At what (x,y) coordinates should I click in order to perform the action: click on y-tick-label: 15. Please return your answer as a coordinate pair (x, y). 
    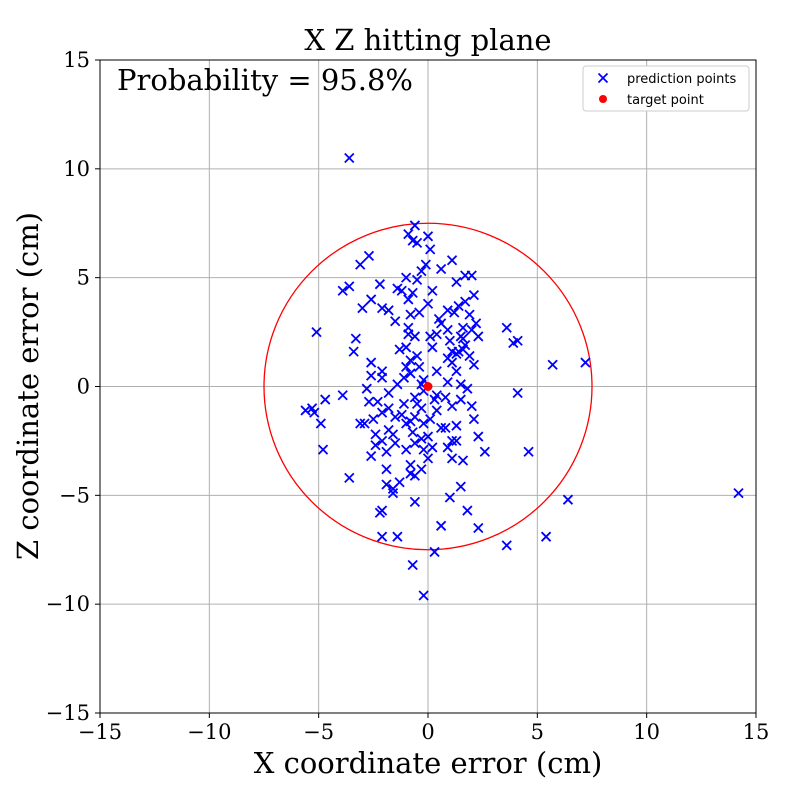
    Looking at the image, I should click on (76, 60).